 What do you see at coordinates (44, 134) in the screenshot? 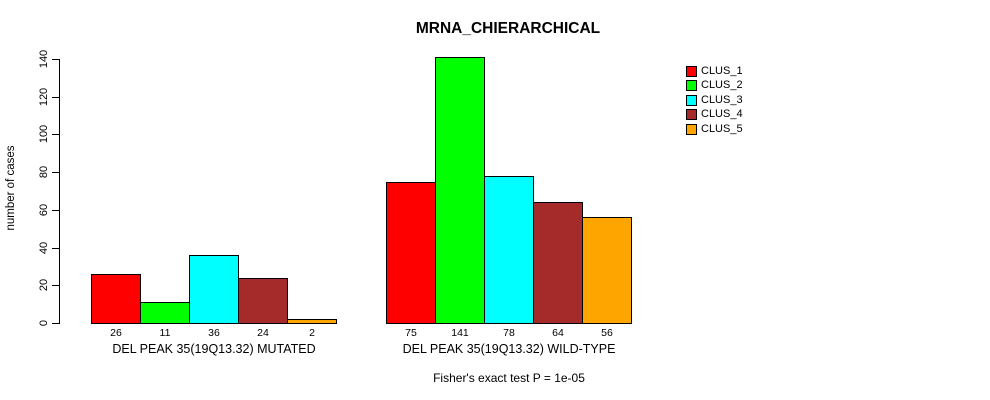
I see `y-tick-label: 100` at bounding box center [44, 134].